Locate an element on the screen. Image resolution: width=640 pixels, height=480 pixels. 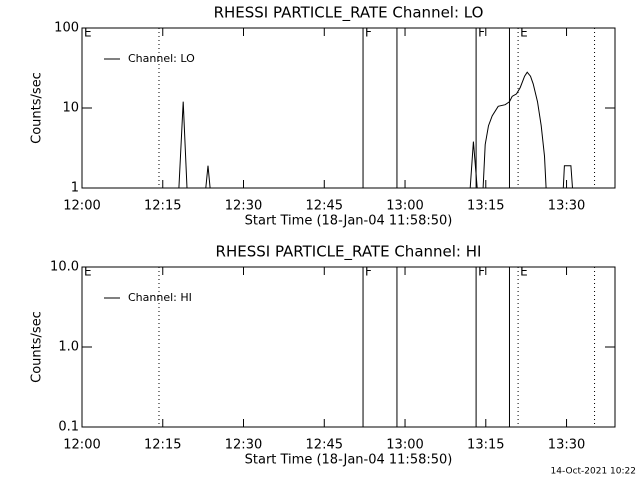
legend-label: Channel: LO is located at coordinates (161, 58).